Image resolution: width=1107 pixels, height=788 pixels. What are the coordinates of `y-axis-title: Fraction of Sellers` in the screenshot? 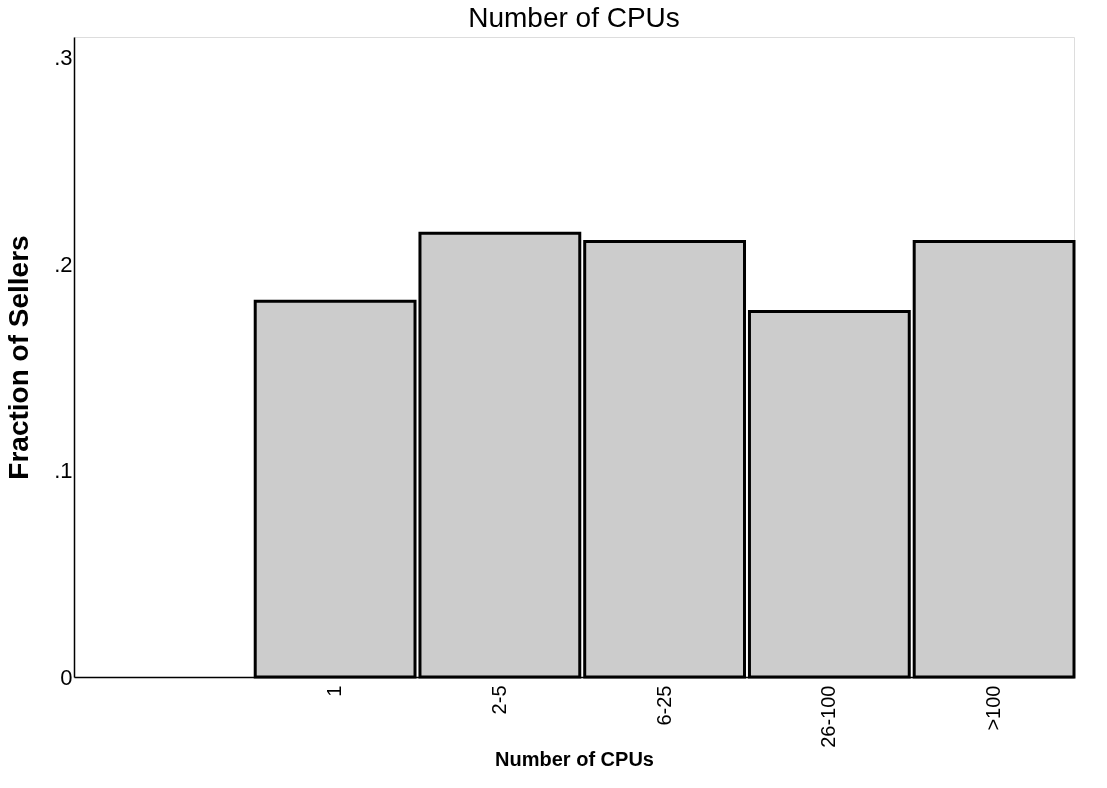 It's located at (19, 357).